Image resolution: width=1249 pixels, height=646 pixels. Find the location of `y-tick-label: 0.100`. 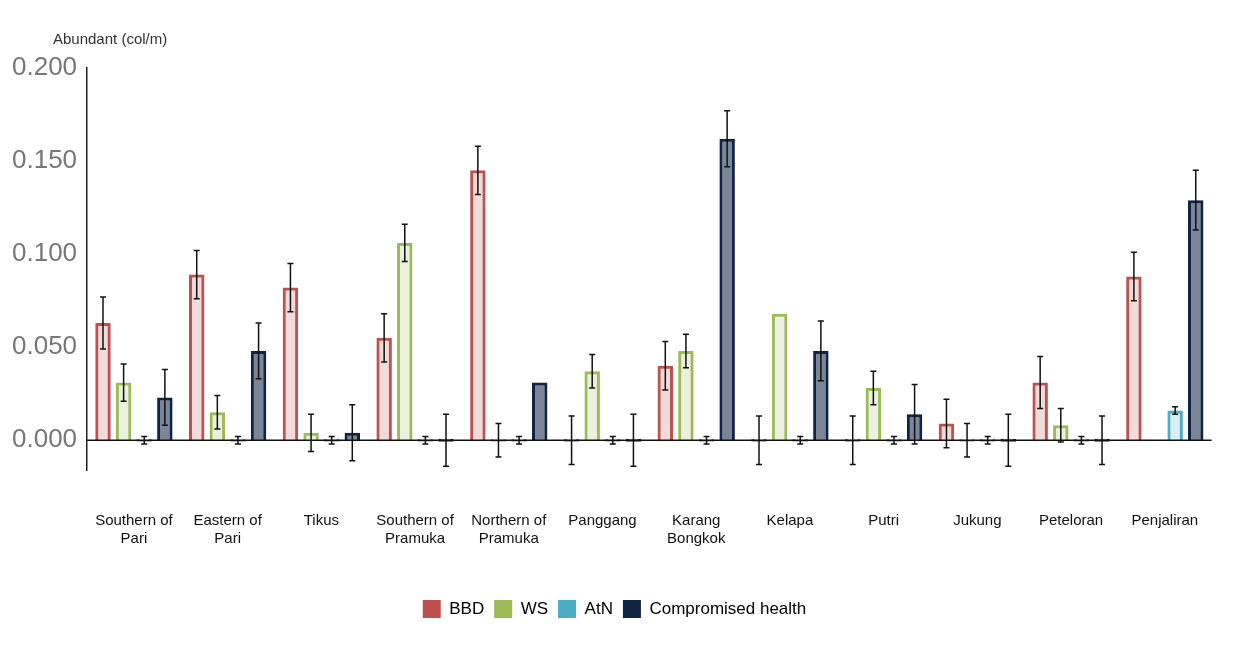

y-tick-label: 0.100 is located at coordinates (44, 252).